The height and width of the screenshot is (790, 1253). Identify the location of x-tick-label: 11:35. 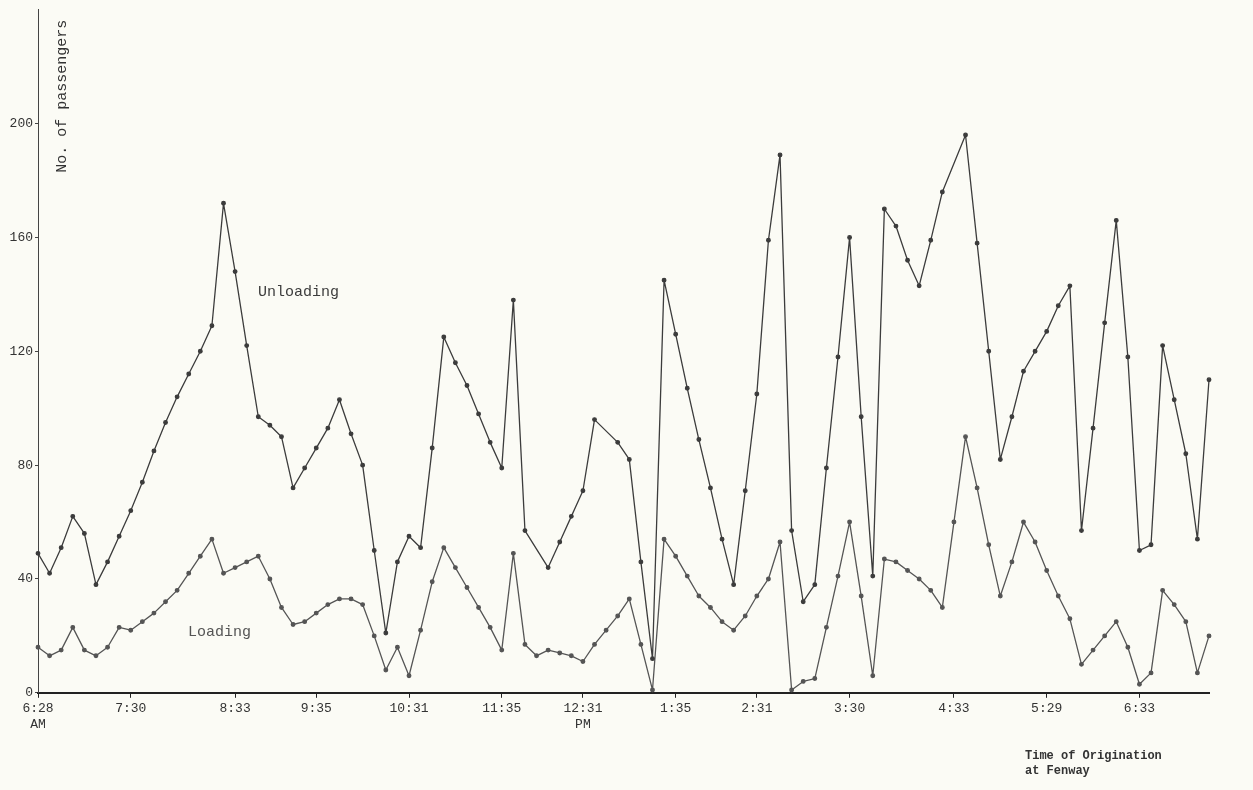
(502, 709).